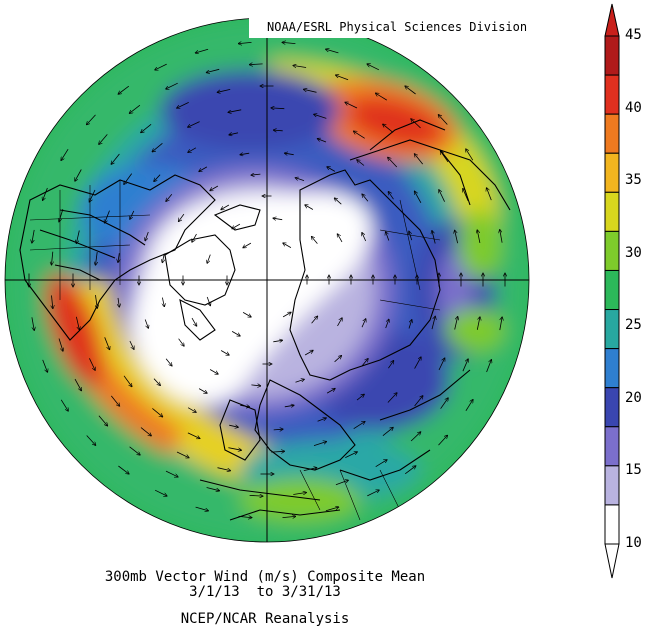  Describe the element at coordinates (388, 27) in the screenshot. I see `credit-label: NOAA/ESRL Physical Sciences Division` at that location.